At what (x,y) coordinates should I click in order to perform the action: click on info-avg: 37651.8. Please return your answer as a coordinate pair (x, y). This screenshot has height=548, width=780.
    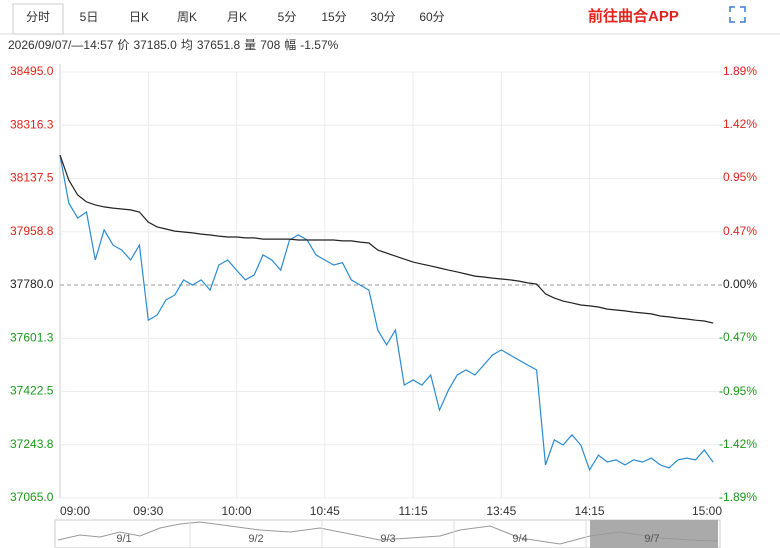
    Looking at the image, I should click on (219, 45).